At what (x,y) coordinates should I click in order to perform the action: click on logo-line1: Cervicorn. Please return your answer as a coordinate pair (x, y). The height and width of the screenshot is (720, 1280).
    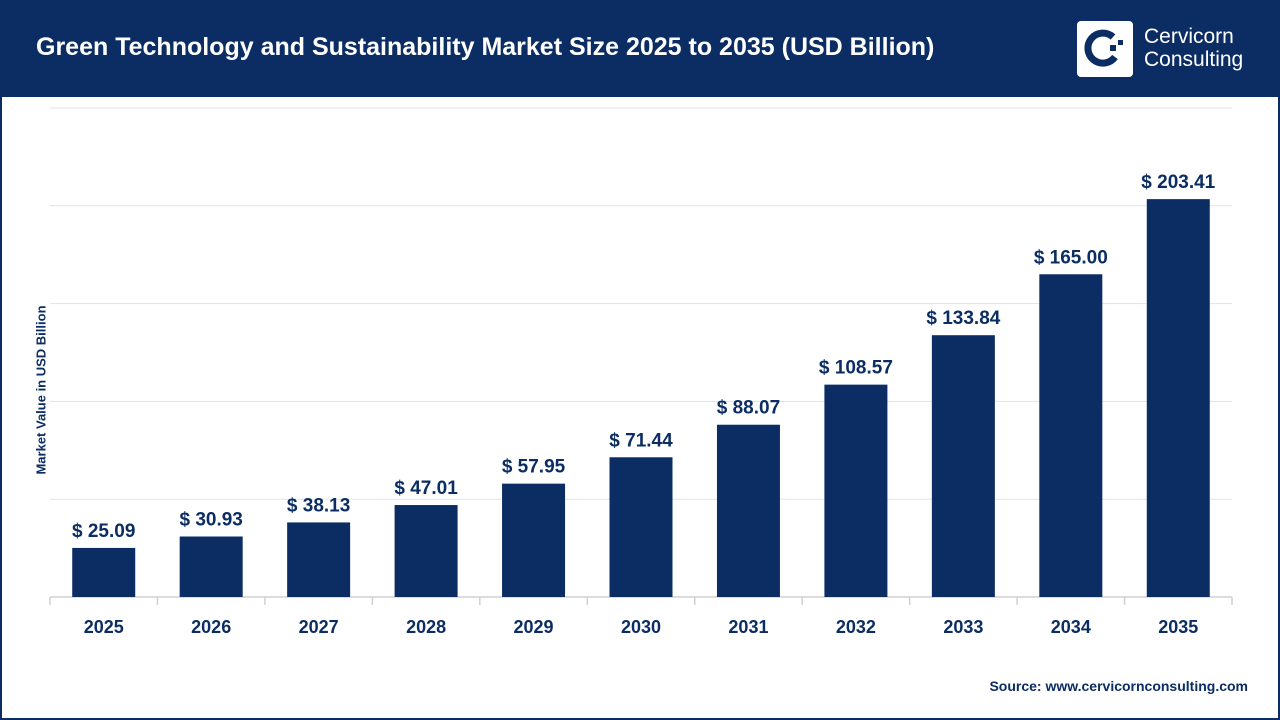
    Looking at the image, I should click on (1189, 36).